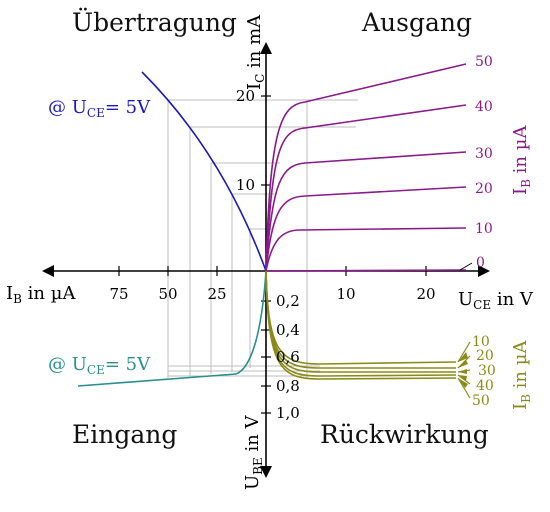  I want to click on quadrant-title-output: Ausgang, so click(417, 22).